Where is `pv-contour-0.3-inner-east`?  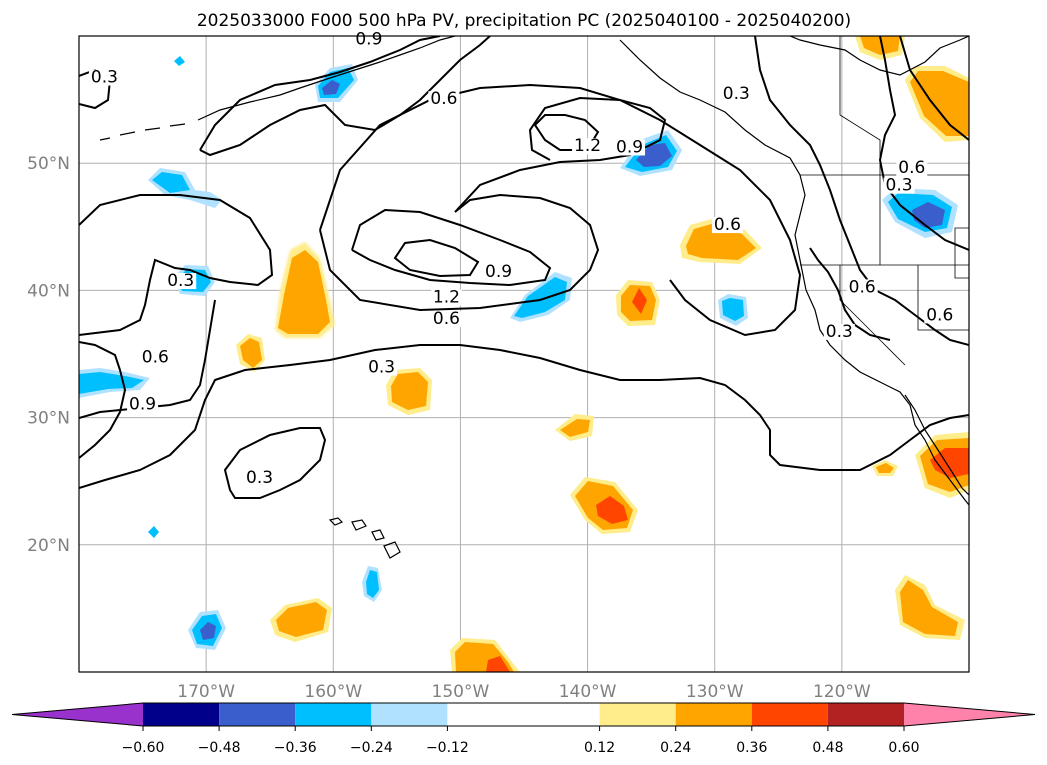 pv-contour-0.3-inner-east is located at coordinates (850, 294).